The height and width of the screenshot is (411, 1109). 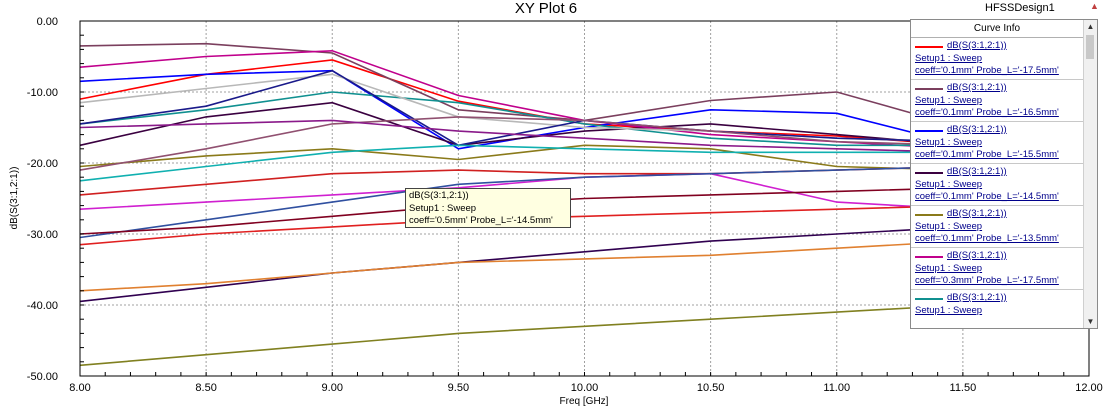 What do you see at coordinates (987, 238) in the screenshot?
I see `legend-line3: coeff='0.1mm' Probe_L='-13.5mm'` at bounding box center [987, 238].